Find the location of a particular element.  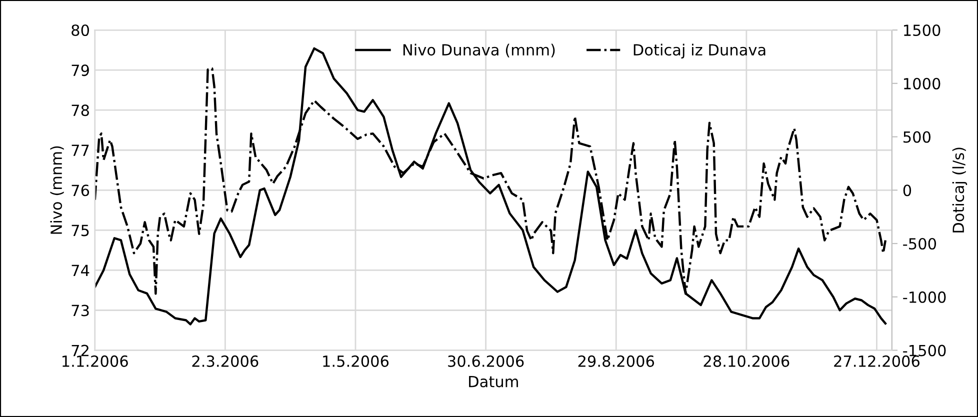

y2-tick-label: -500 is located at coordinates (919, 244).